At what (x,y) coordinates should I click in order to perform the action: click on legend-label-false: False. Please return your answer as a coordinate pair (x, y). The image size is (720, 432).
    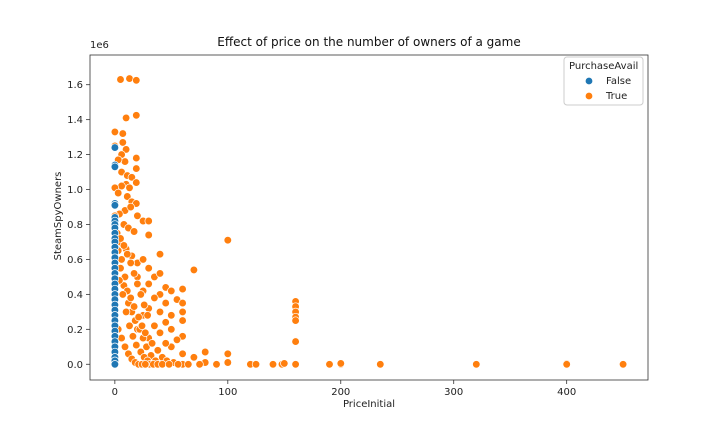
    Looking at the image, I should click on (618, 81).